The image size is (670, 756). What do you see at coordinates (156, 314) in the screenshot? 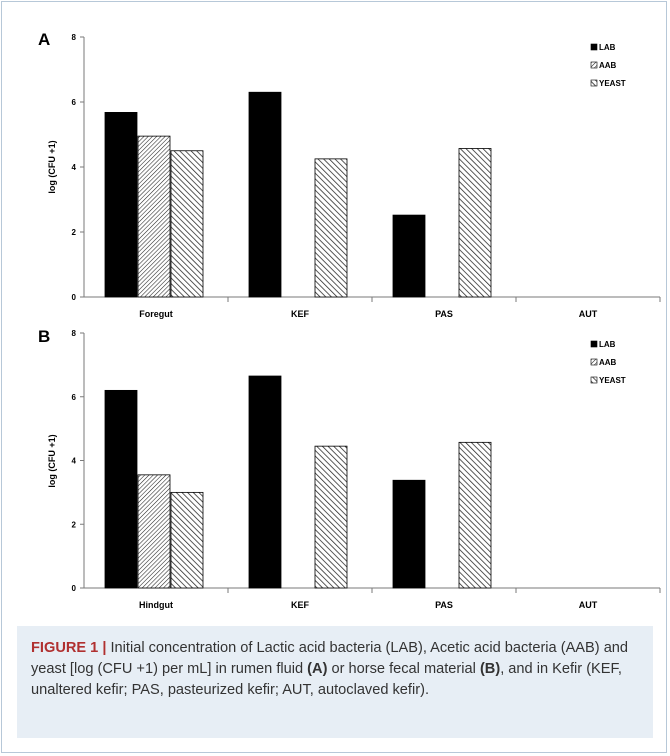
I see `panel-a-x-tick-label: Foregut` at bounding box center [156, 314].